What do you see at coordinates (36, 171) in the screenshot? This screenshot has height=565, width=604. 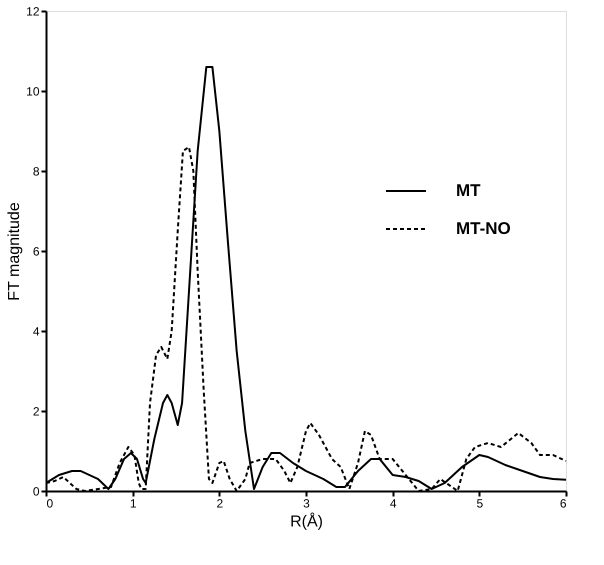 I see `y-tick-label: 8` at bounding box center [36, 171].